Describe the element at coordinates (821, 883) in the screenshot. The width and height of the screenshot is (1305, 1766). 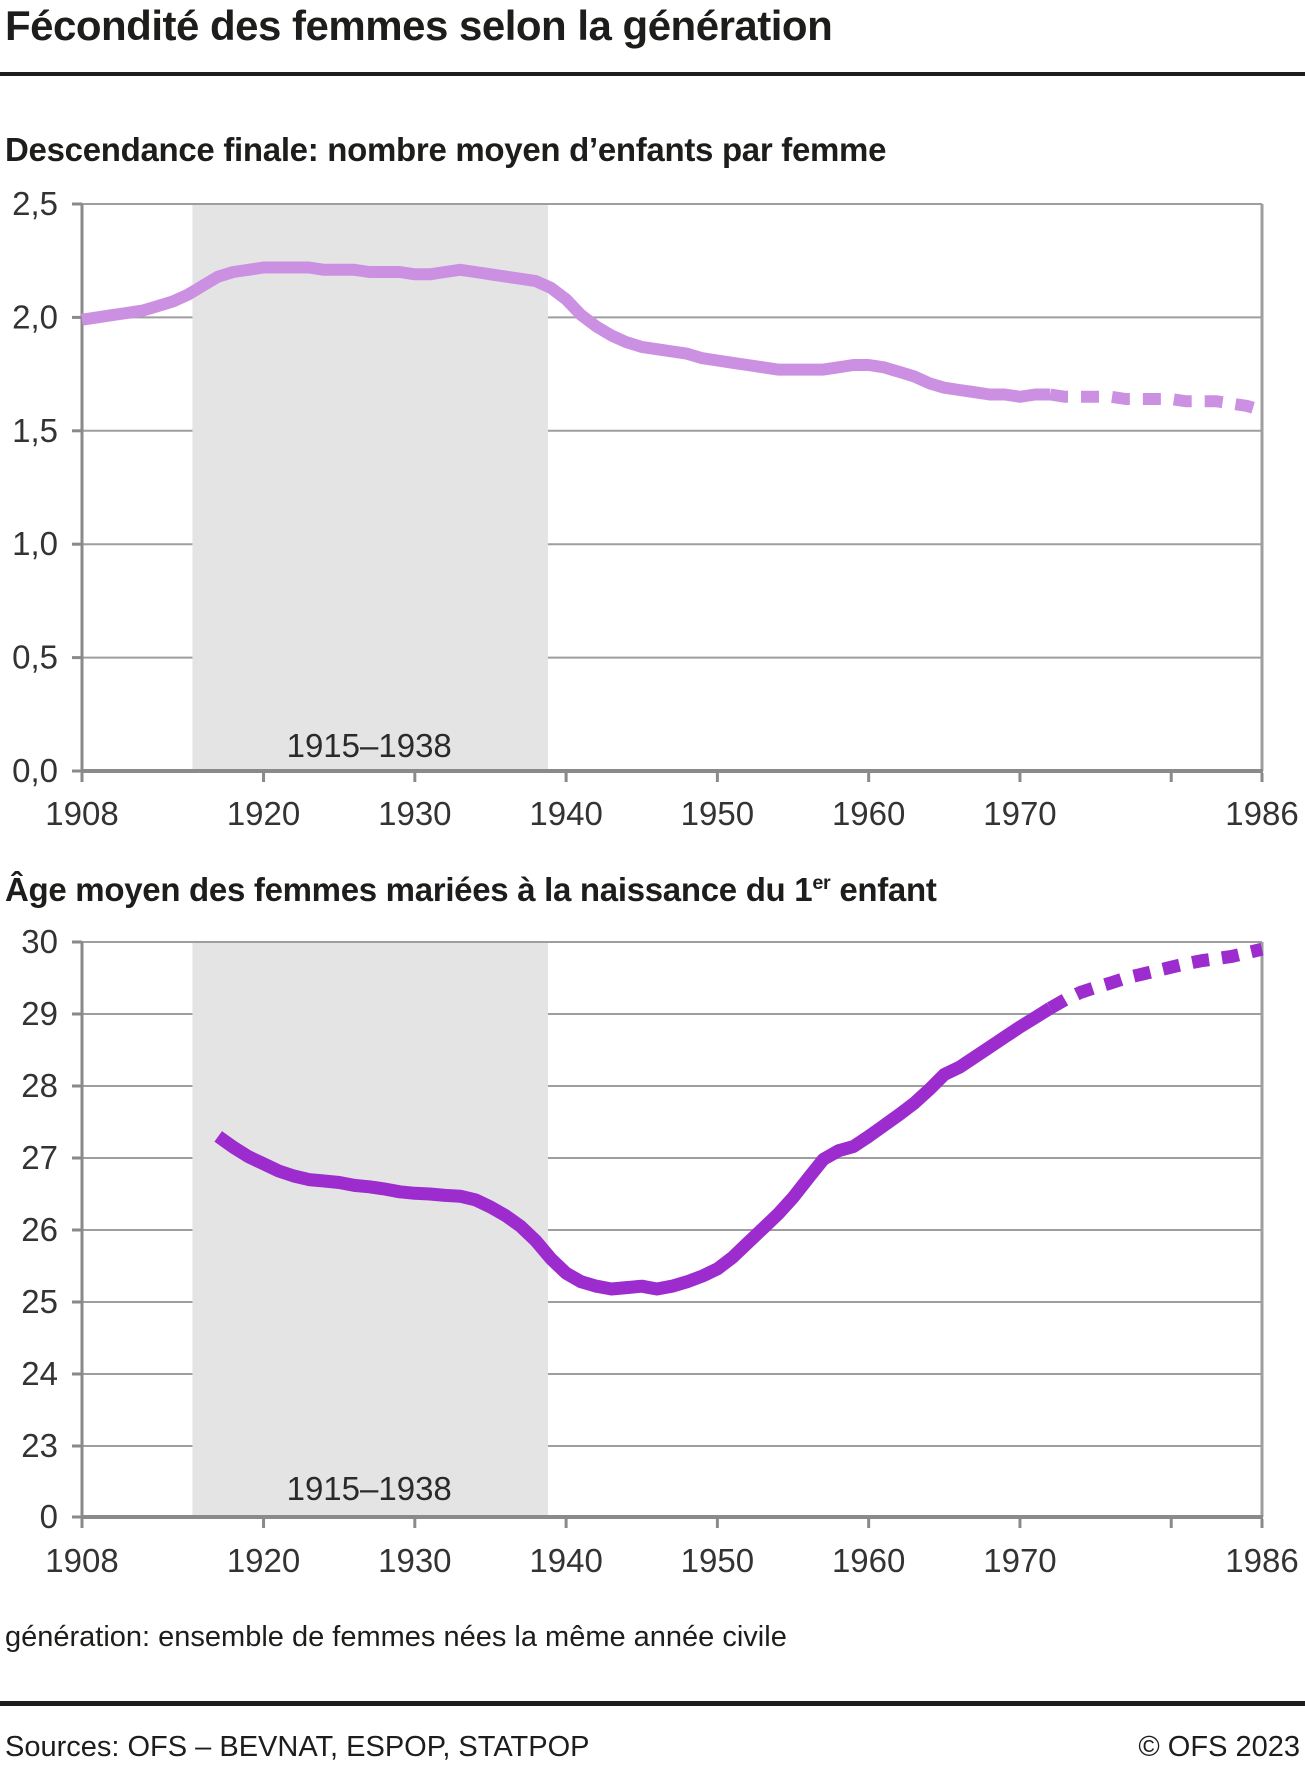
I see `chart2-title-sup: er` at that location.